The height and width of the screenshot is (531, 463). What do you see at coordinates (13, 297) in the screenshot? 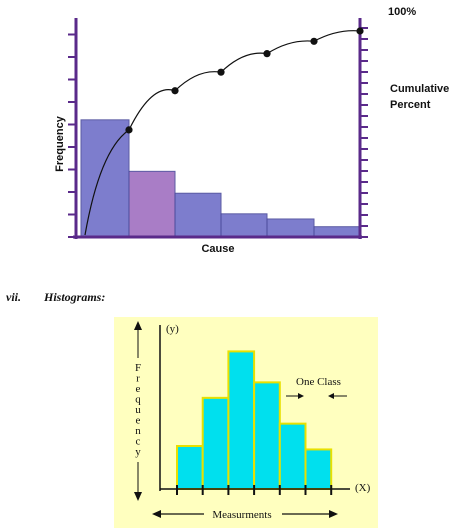
I see `section-number: vii.` at bounding box center [13, 297].